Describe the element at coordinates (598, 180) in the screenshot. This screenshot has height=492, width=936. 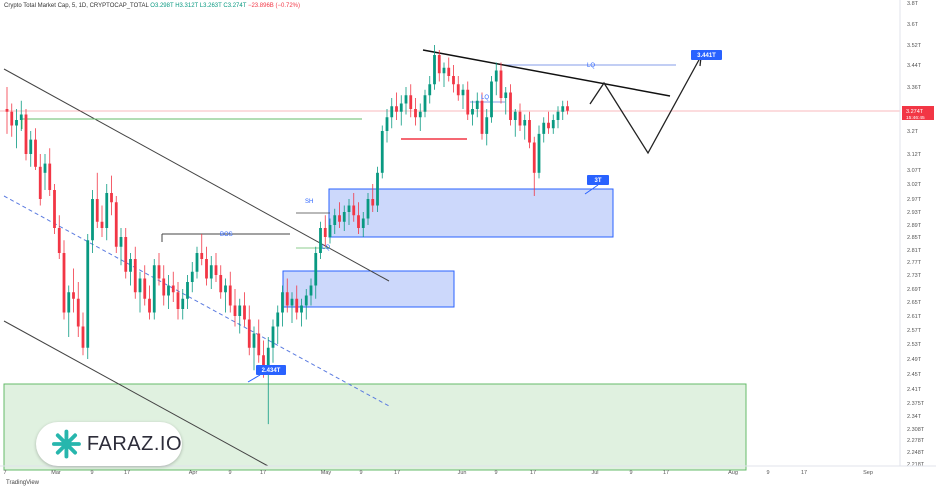
I see `zone-mid-badge-bg` at that location.